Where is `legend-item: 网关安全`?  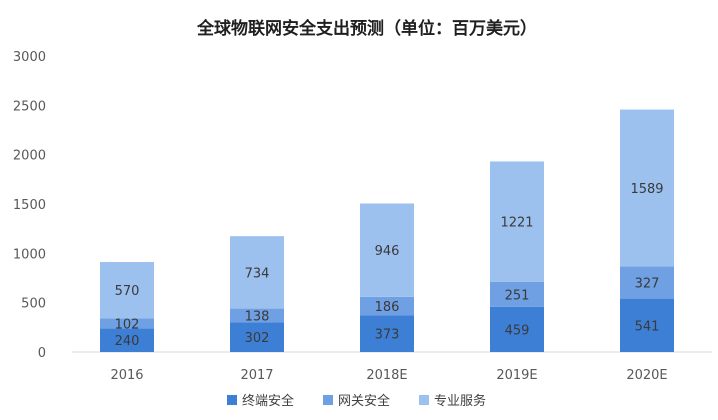 legend-item: 网关安全 is located at coordinates (356, 401).